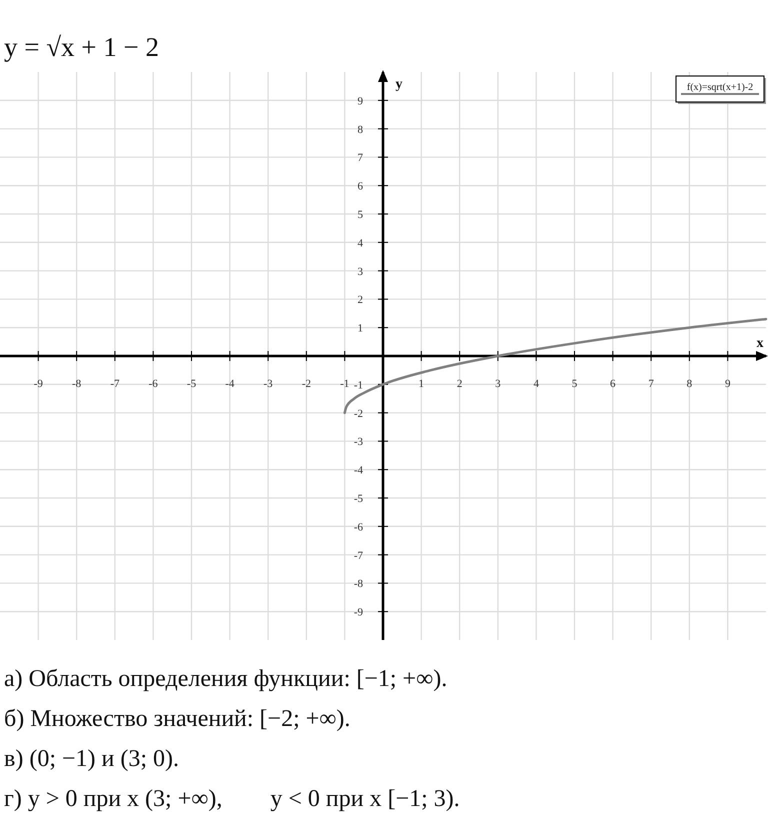 The image size is (768, 813). What do you see at coordinates (230, 384) in the screenshot?
I see `x-tick-label: -4` at bounding box center [230, 384].